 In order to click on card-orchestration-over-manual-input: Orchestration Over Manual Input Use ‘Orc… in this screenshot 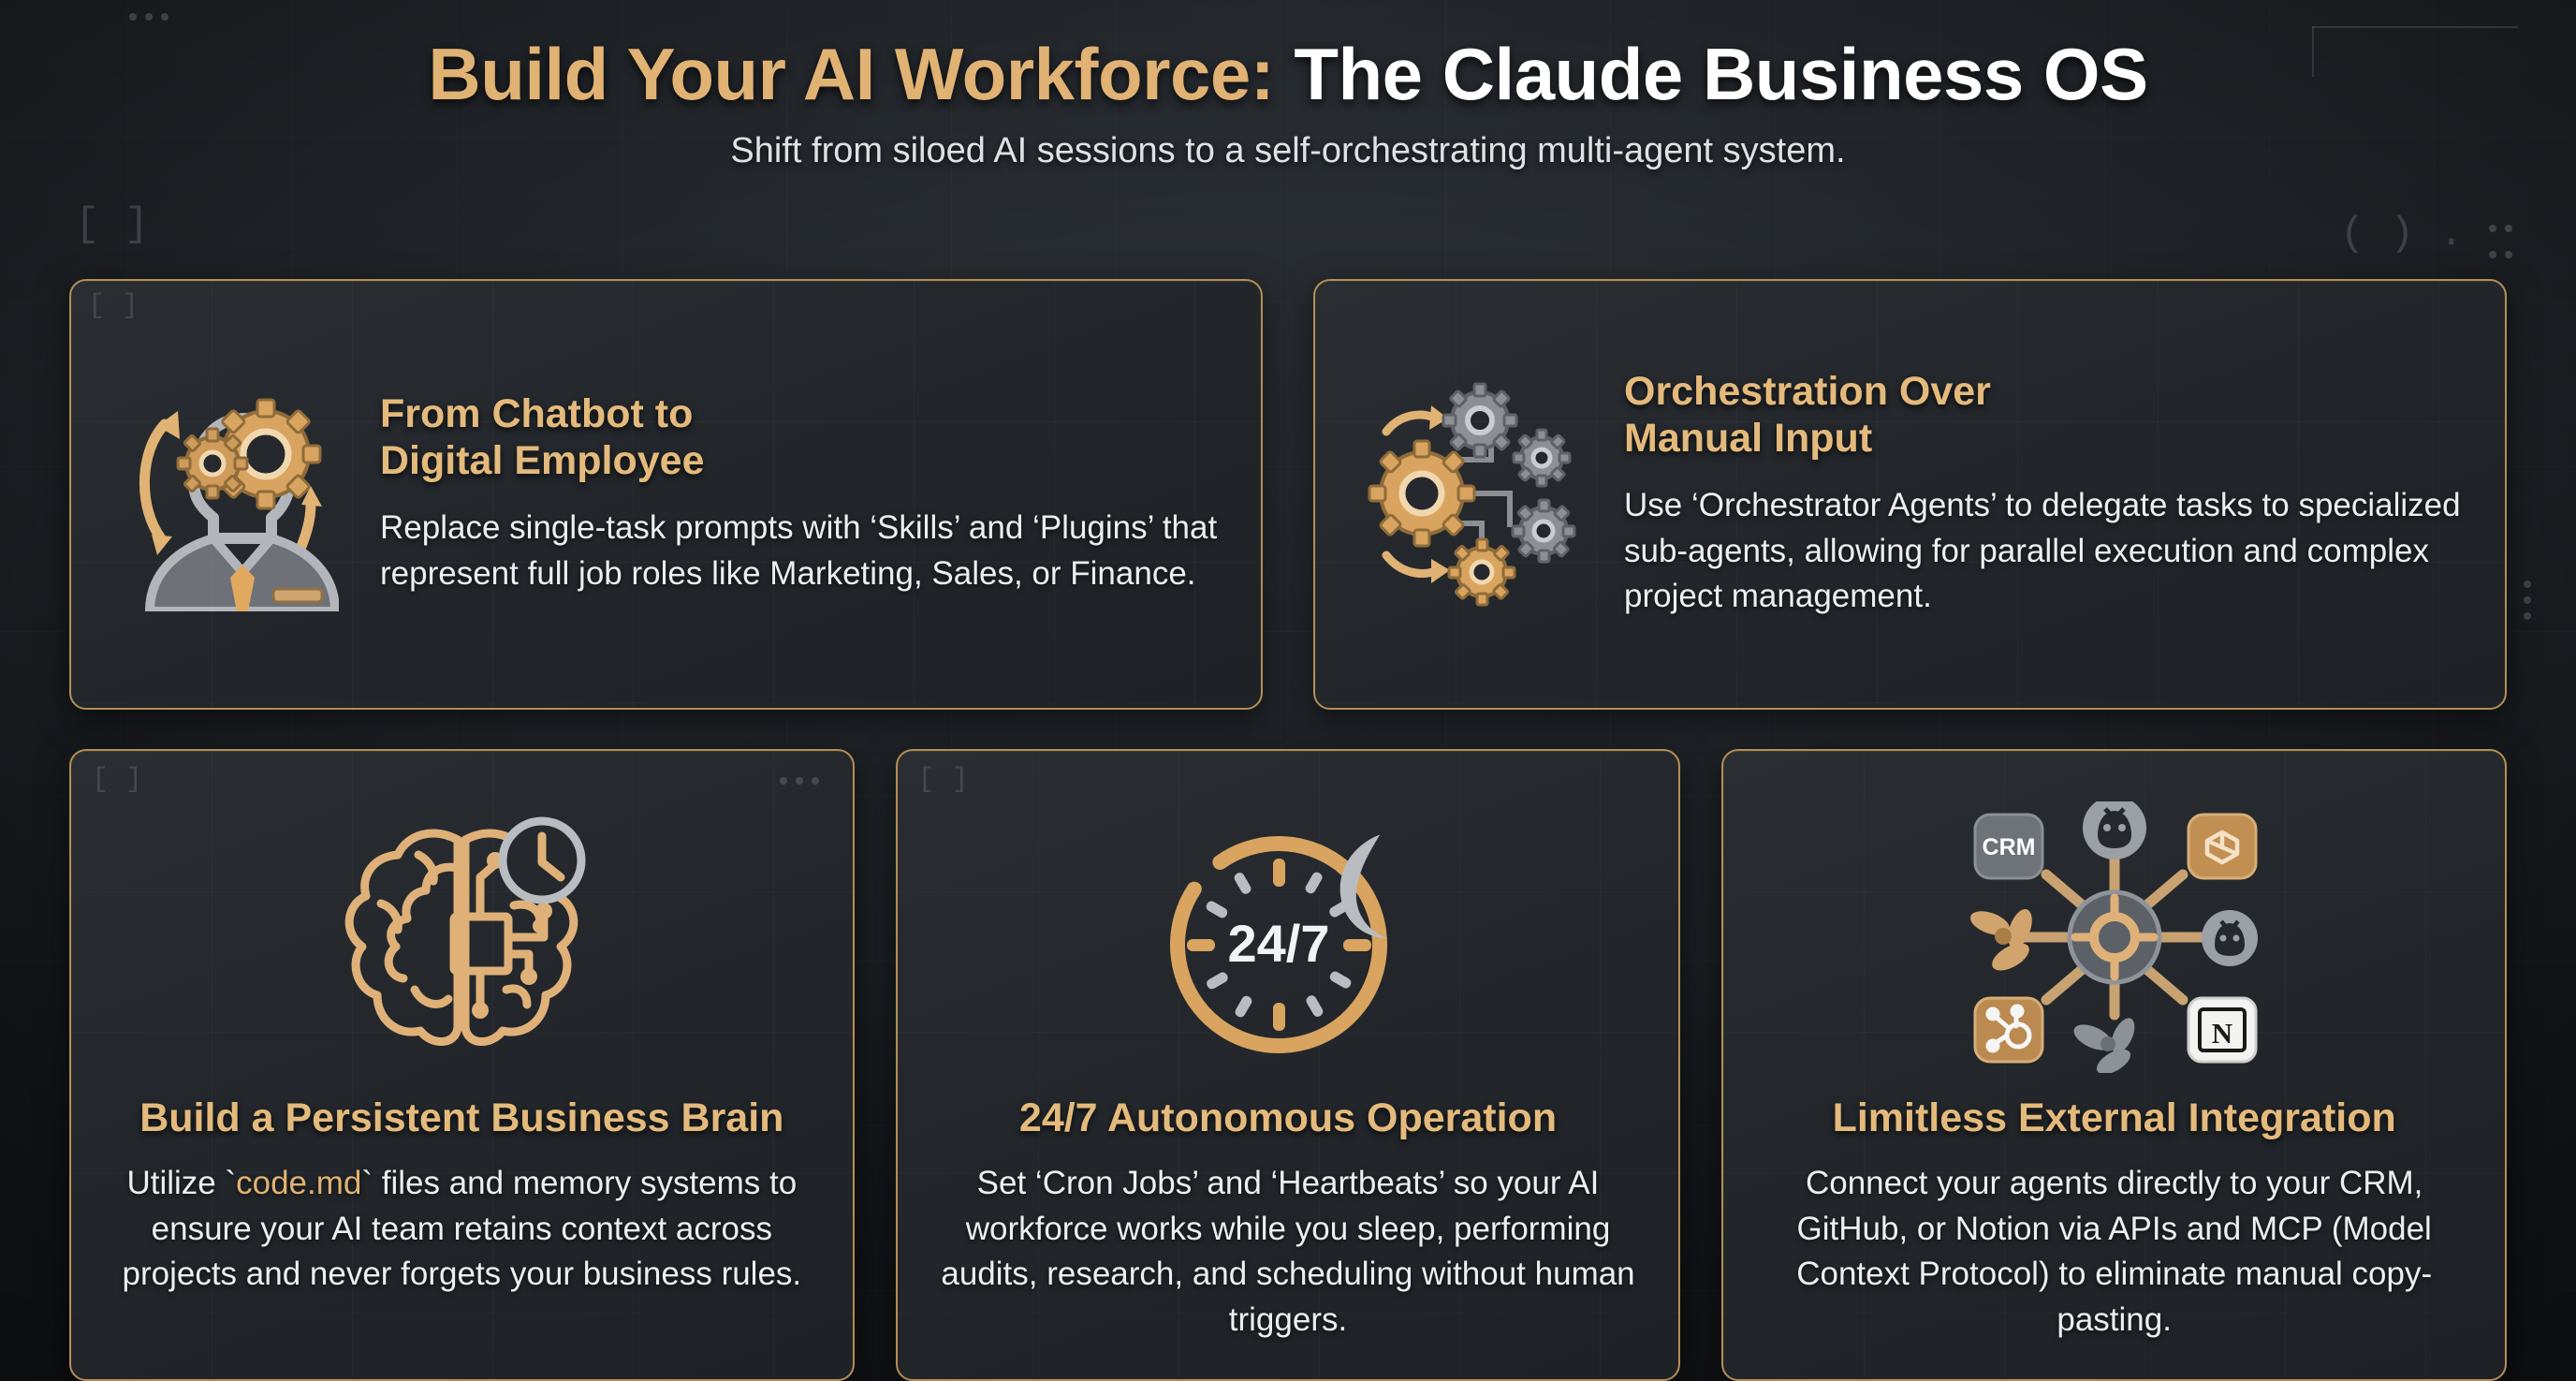, I will do `click(1910, 494)`.